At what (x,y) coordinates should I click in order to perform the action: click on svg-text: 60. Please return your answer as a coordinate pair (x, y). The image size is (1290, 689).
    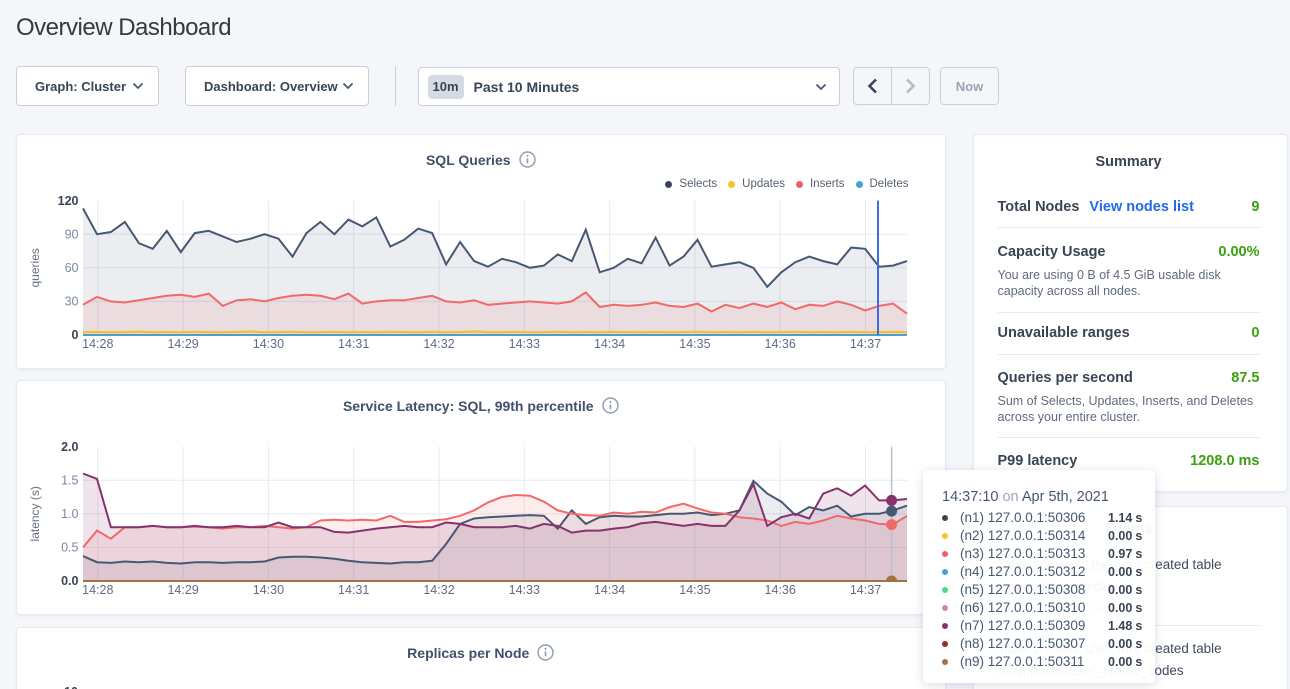
    Looking at the image, I should click on (72, 268).